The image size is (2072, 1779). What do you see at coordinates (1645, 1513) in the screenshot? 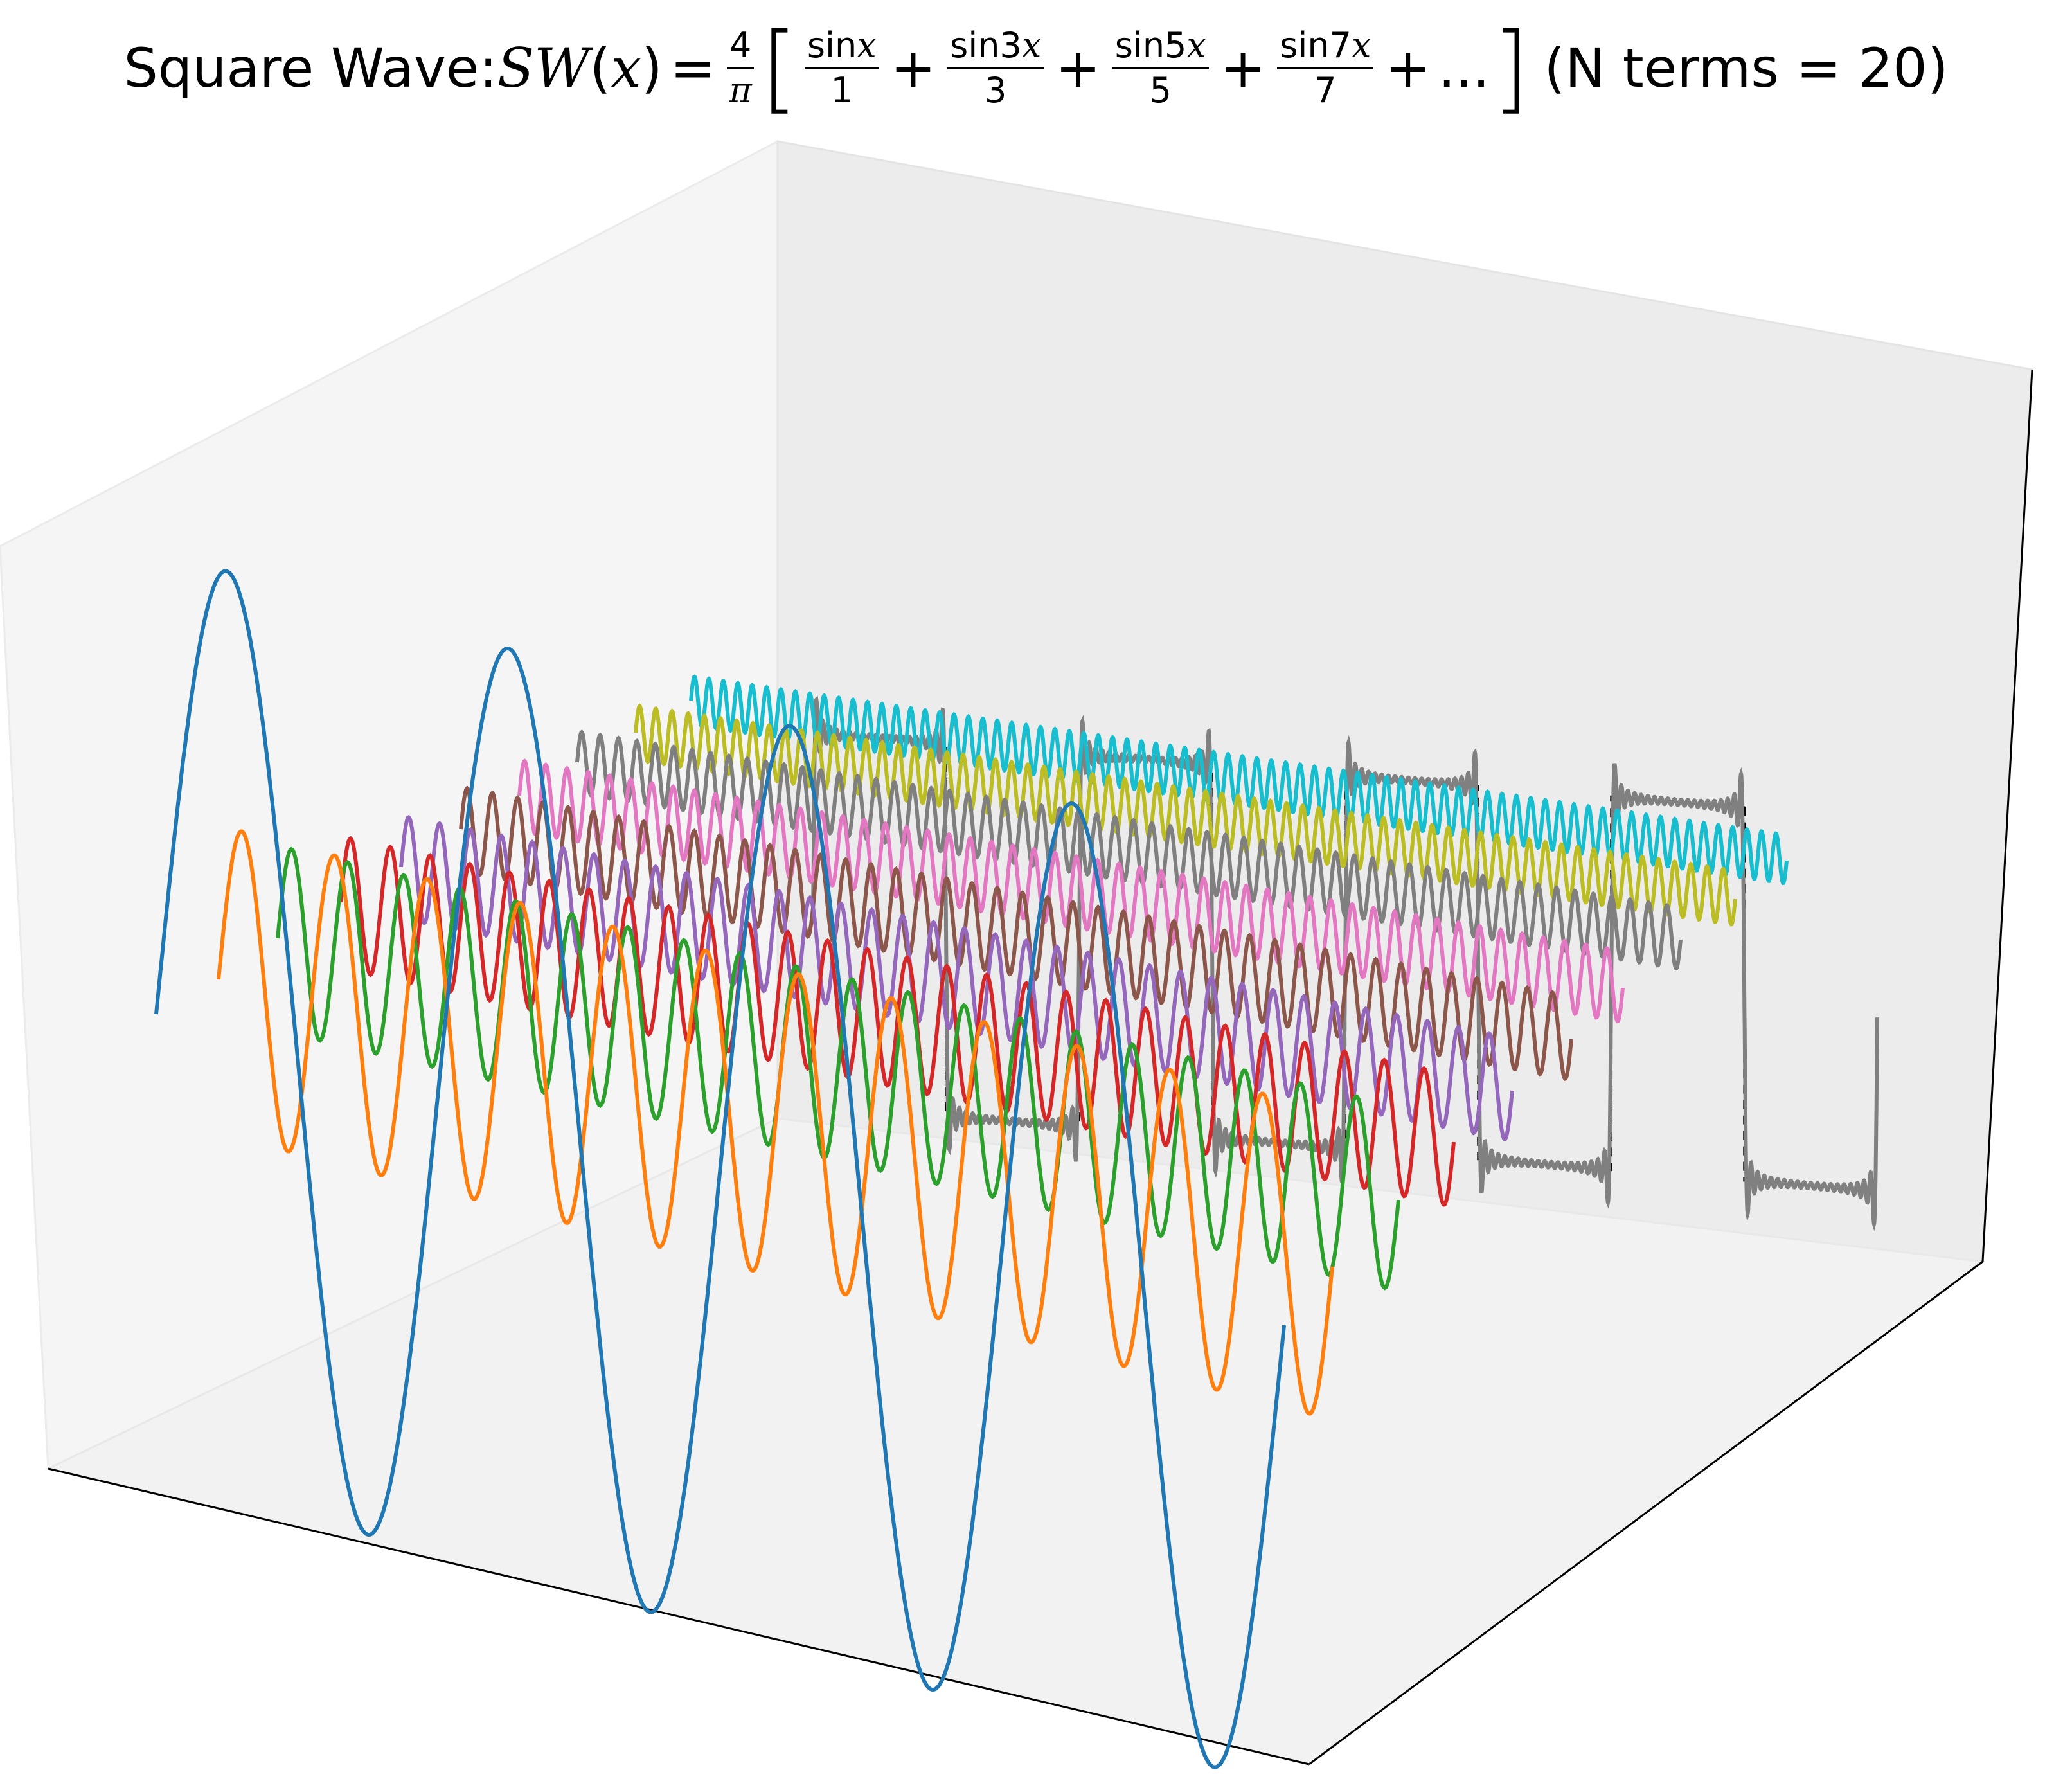
I see `y-axis-line` at bounding box center [1645, 1513].